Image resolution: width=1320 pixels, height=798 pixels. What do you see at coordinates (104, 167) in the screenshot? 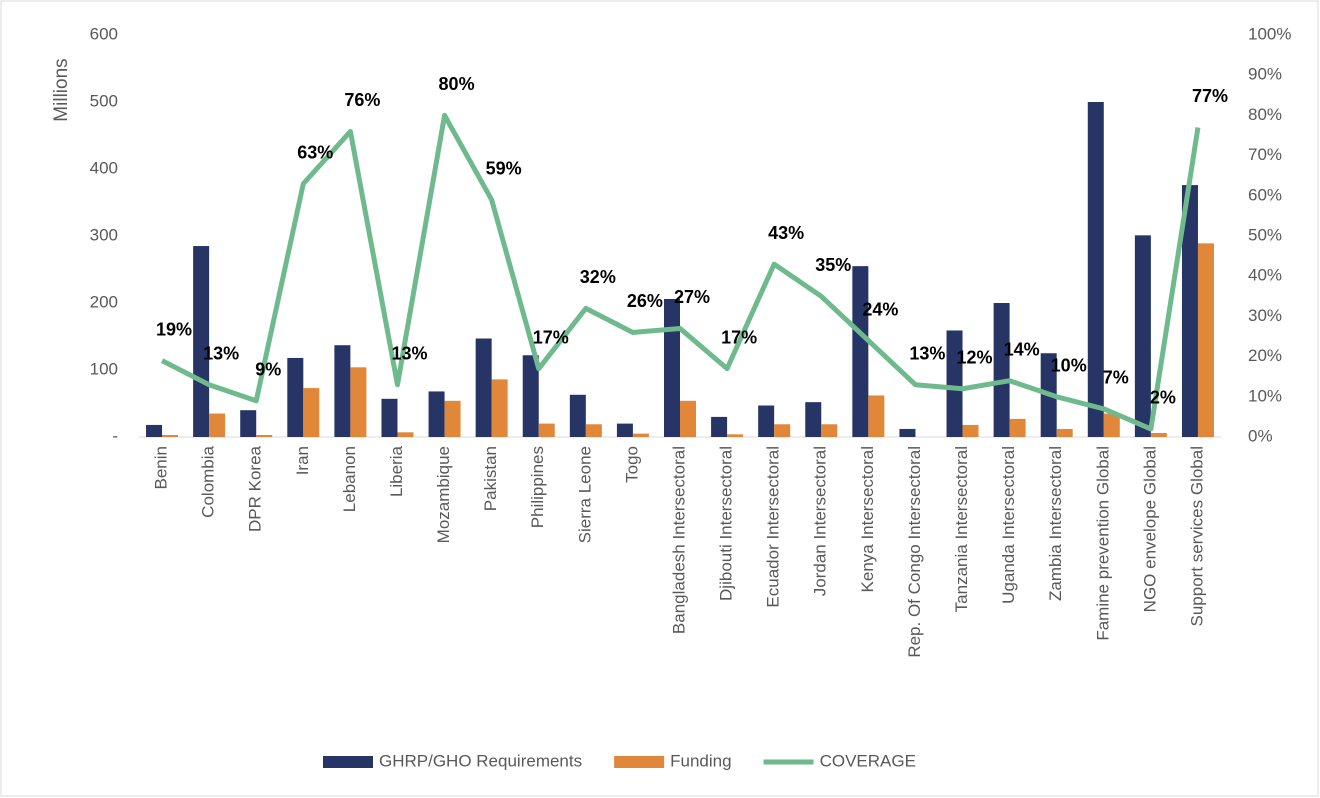
I see `y-tick-label: 400` at bounding box center [104, 167].